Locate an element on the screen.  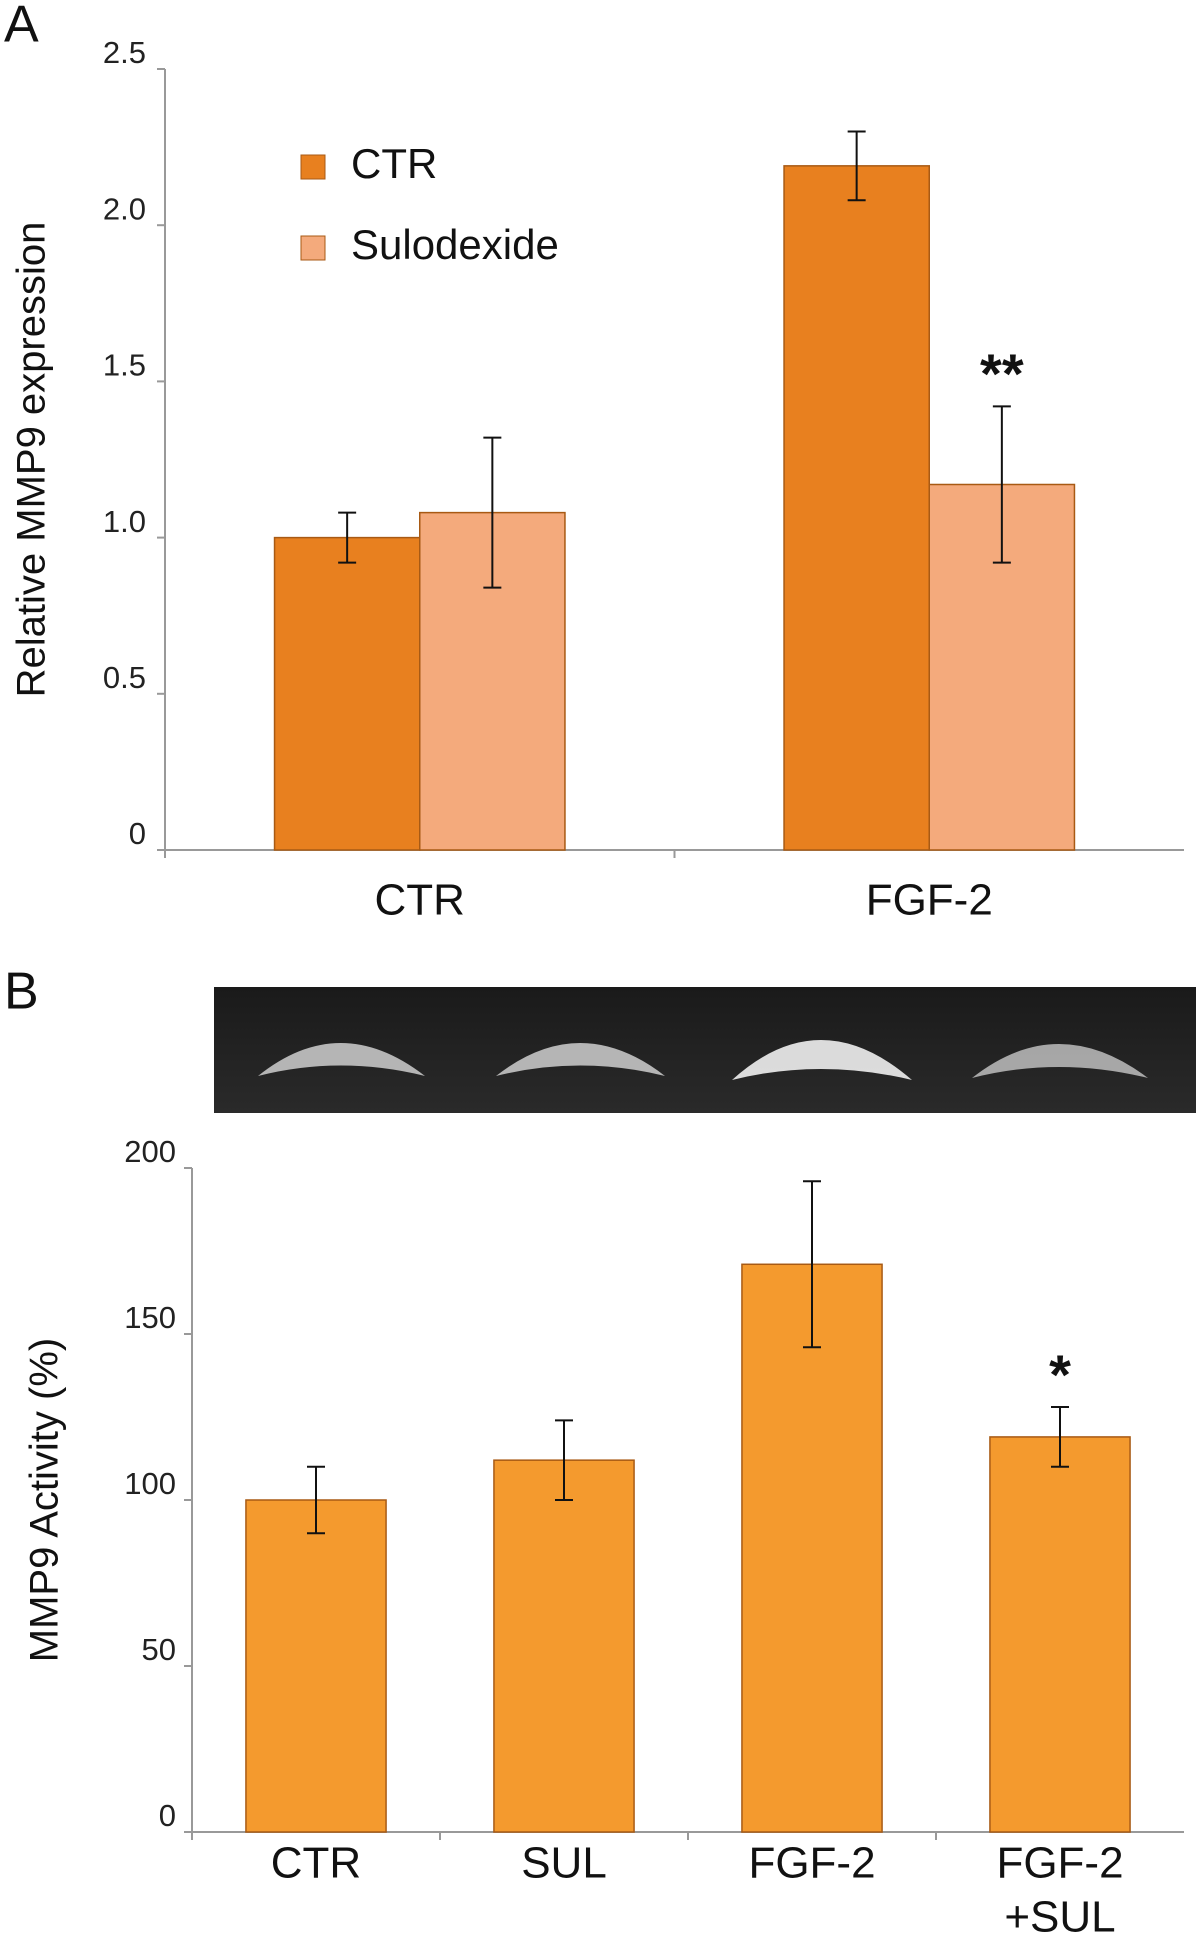
legend-label: CTR is located at coordinates (394, 163).